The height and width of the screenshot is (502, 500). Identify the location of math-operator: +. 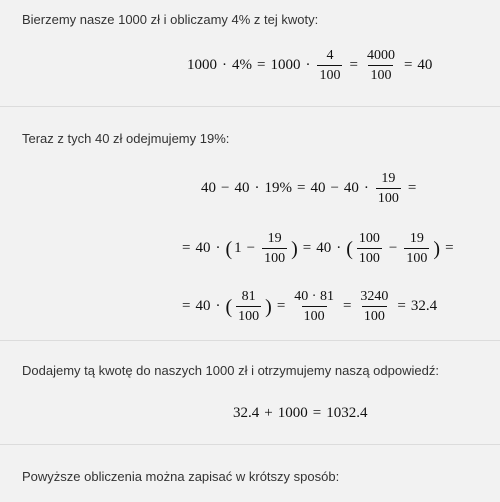
(268, 413).